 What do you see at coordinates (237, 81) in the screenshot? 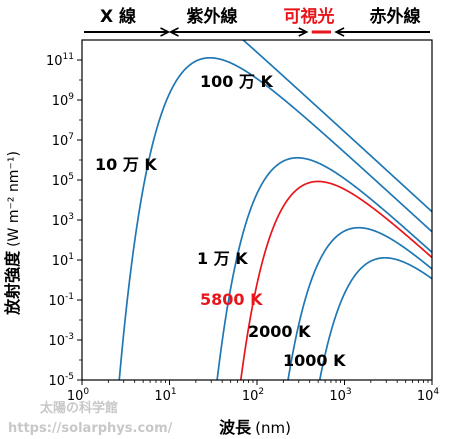
I see `curve-label-1000000k: 100 万 K` at bounding box center [237, 81].